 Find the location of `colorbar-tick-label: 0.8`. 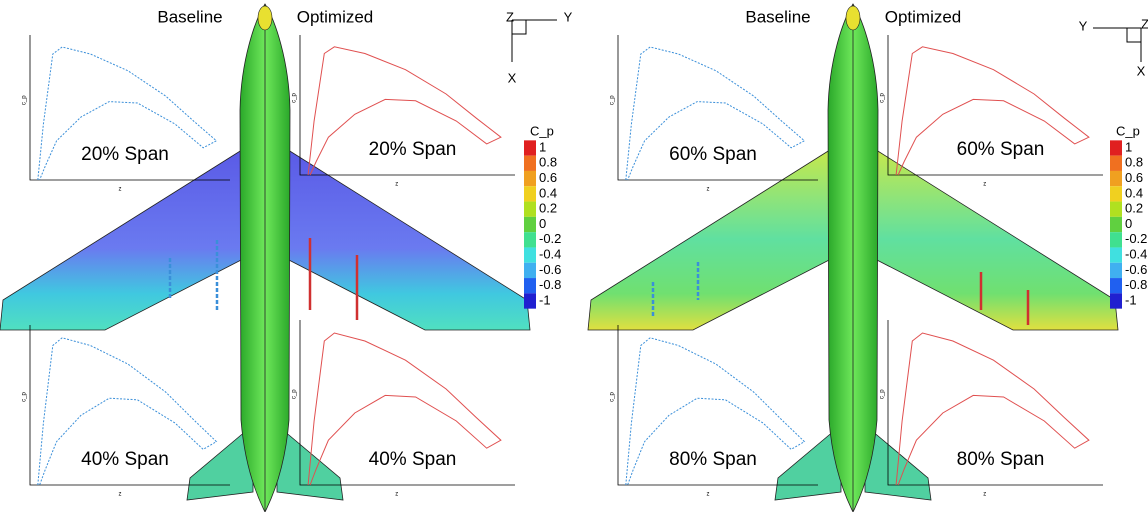

colorbar-tick-label: 0.8 is located at coordinates (548, 162).